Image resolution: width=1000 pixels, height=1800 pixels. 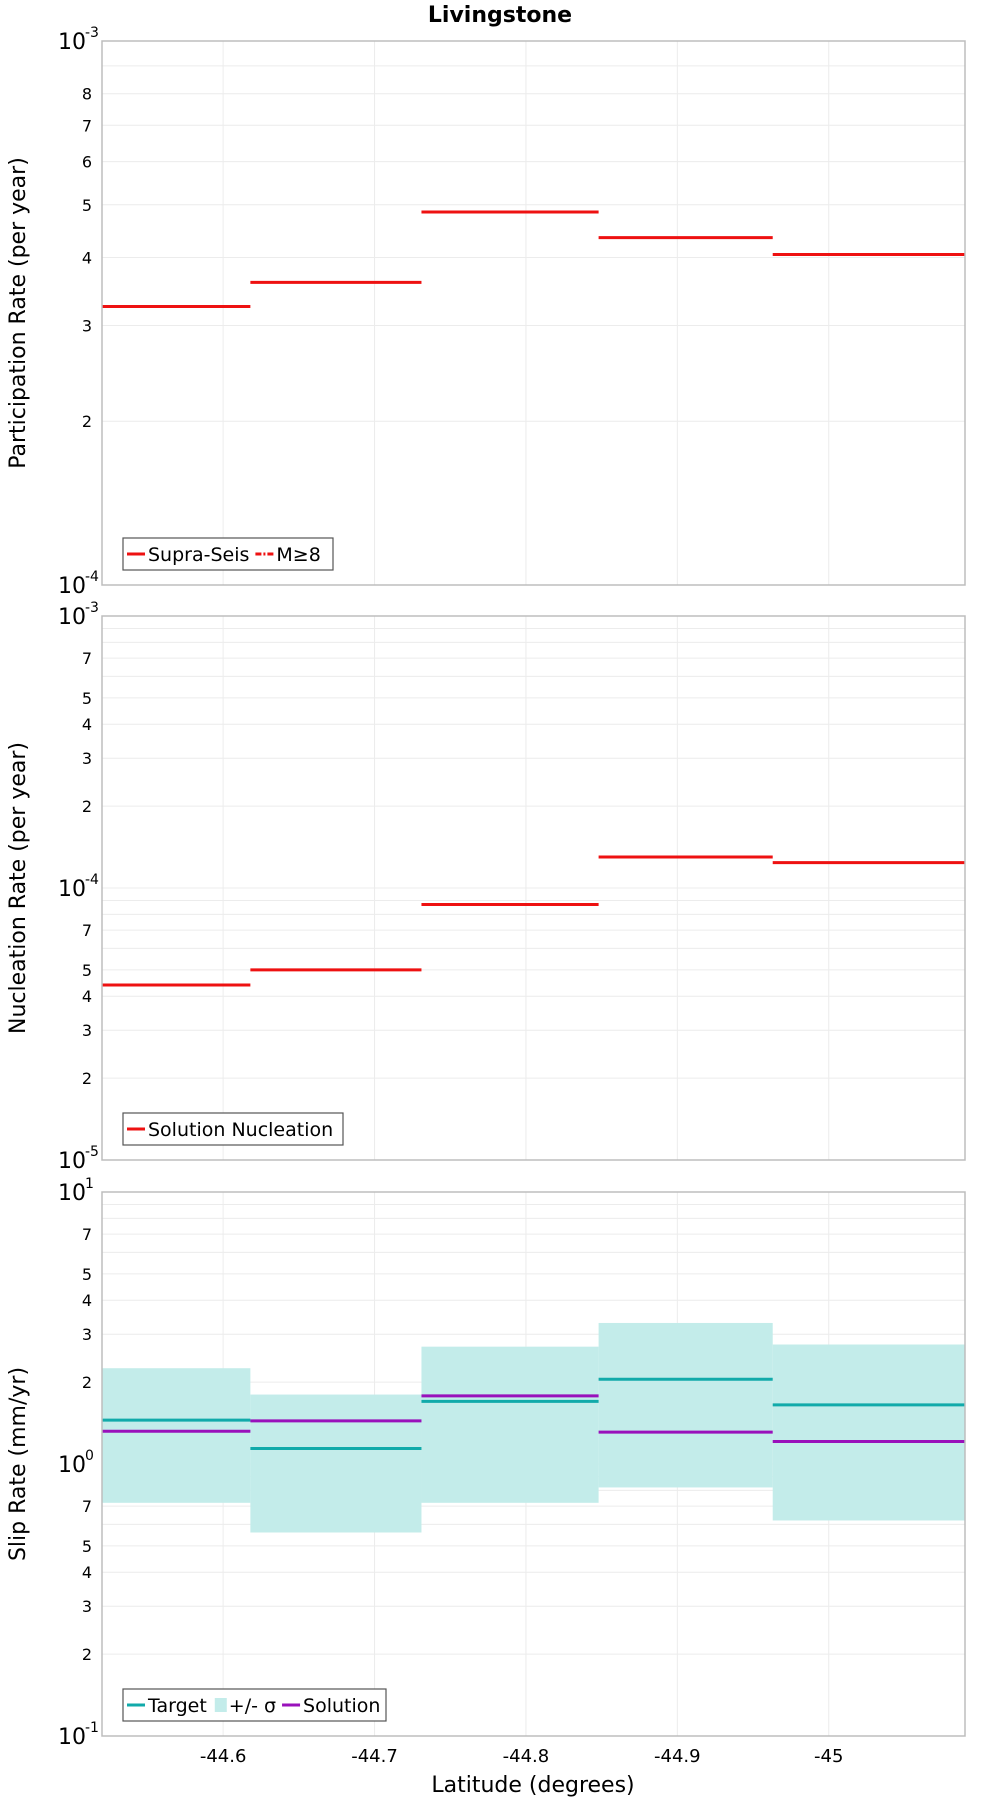 I want to click on legend-label: Solution, so click(x=341, y=1706).